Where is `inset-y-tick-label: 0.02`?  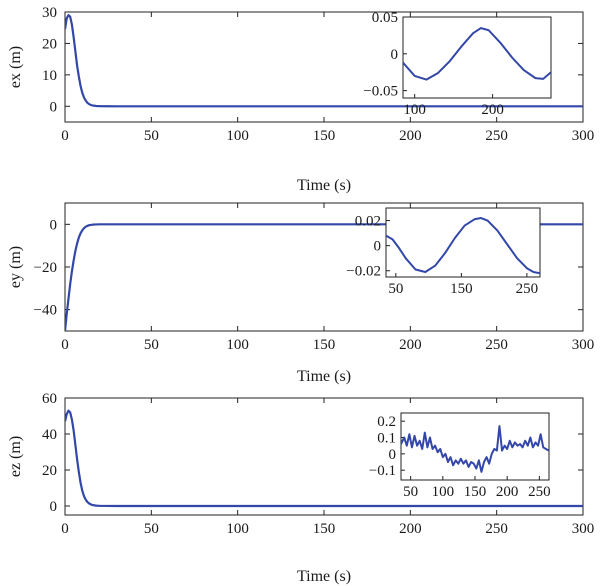 inset-y-tick-label: 0.02 is located at coordinates (368, 222).